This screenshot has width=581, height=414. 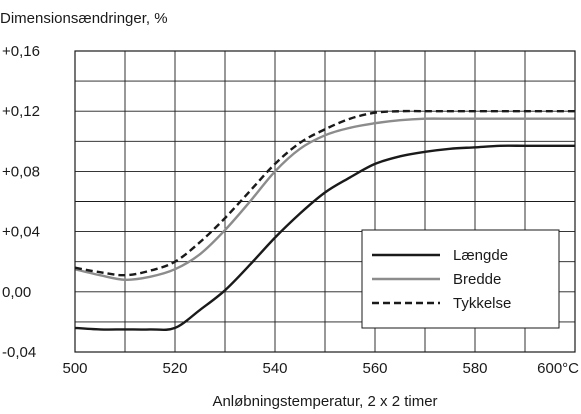 What do you see at coordinates (21, 202) in the screenshot?
I see `y-axis-ticks: -0,04 0,00 +0,04 +0,08 +0,12 +0,16` at bounding box center [21, 202].